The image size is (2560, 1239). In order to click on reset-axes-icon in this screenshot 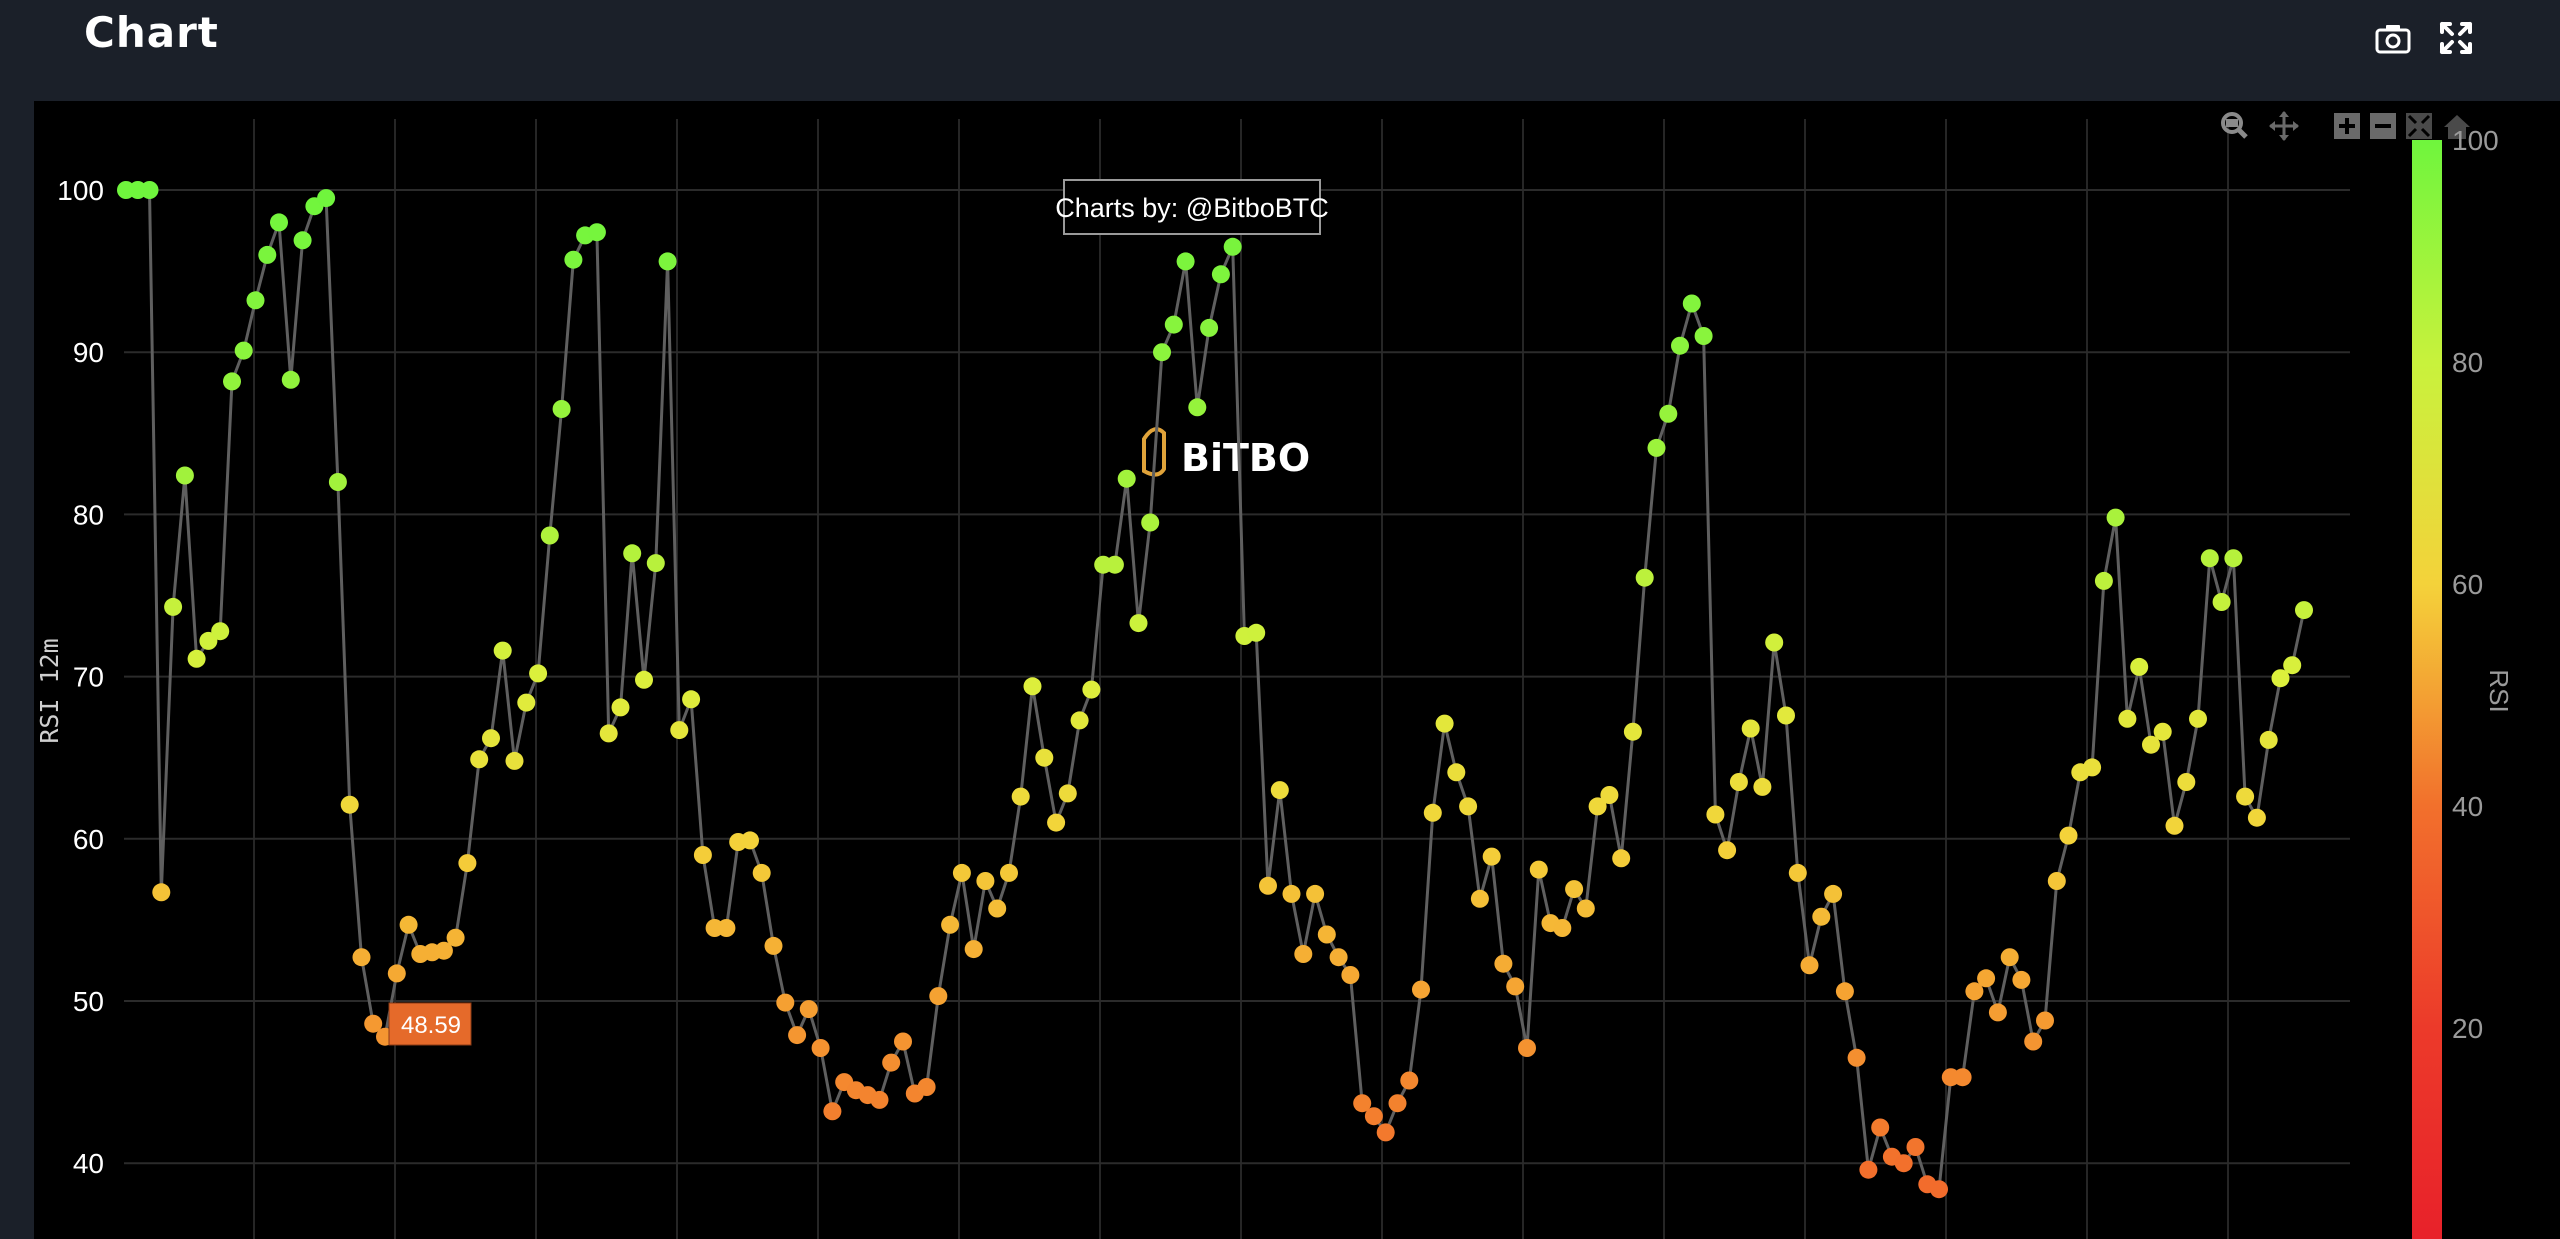, I will do `click(2457, 127)`.